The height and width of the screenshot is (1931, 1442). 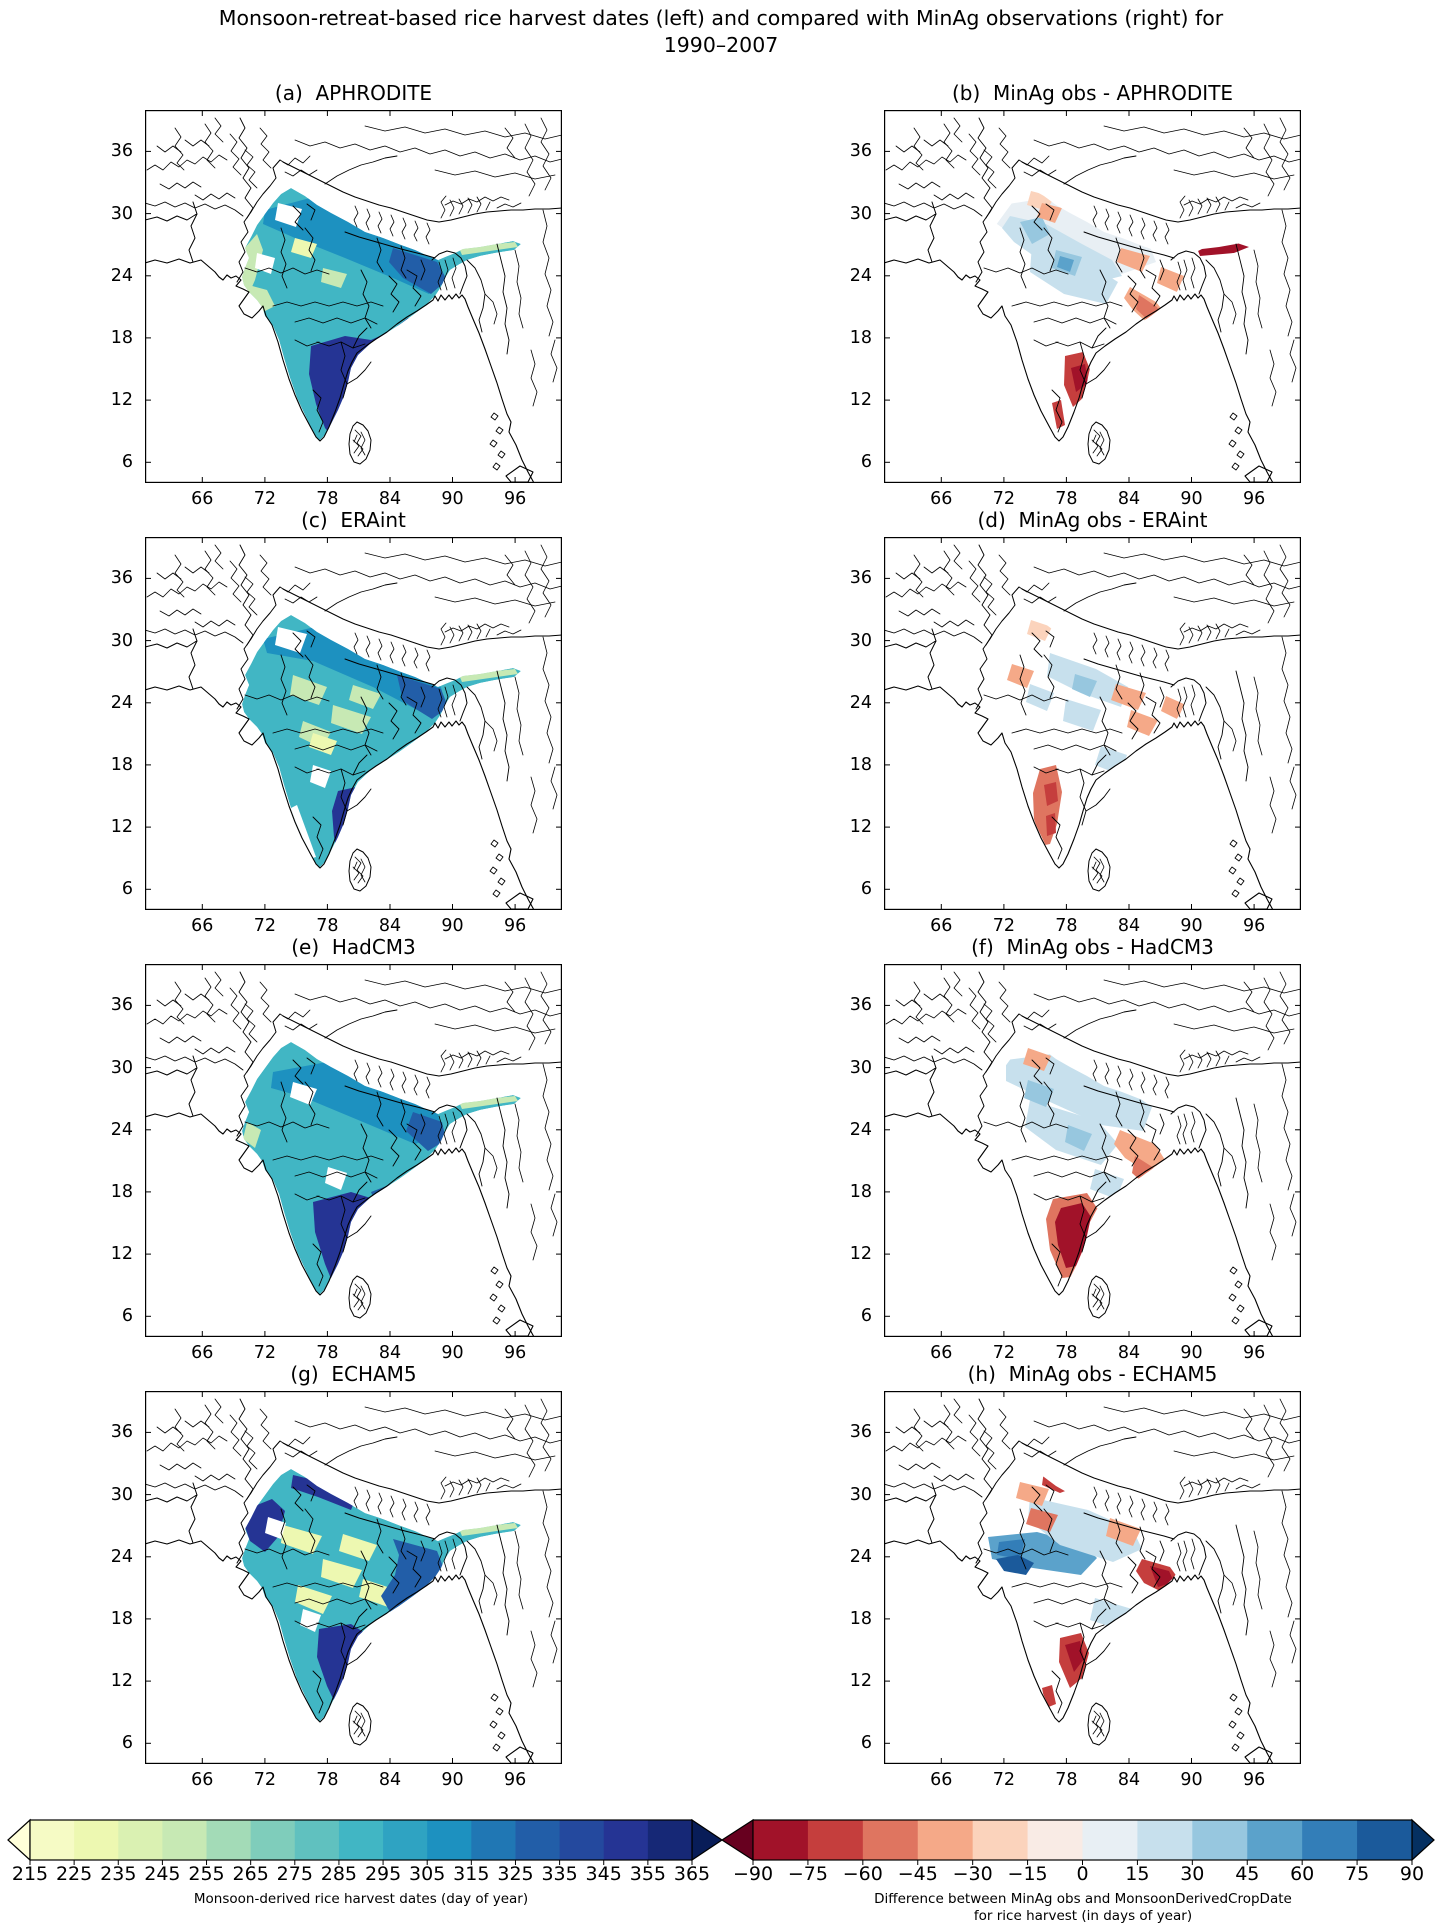 I want to click on map-svg-d, so click(x=1092, y=723).